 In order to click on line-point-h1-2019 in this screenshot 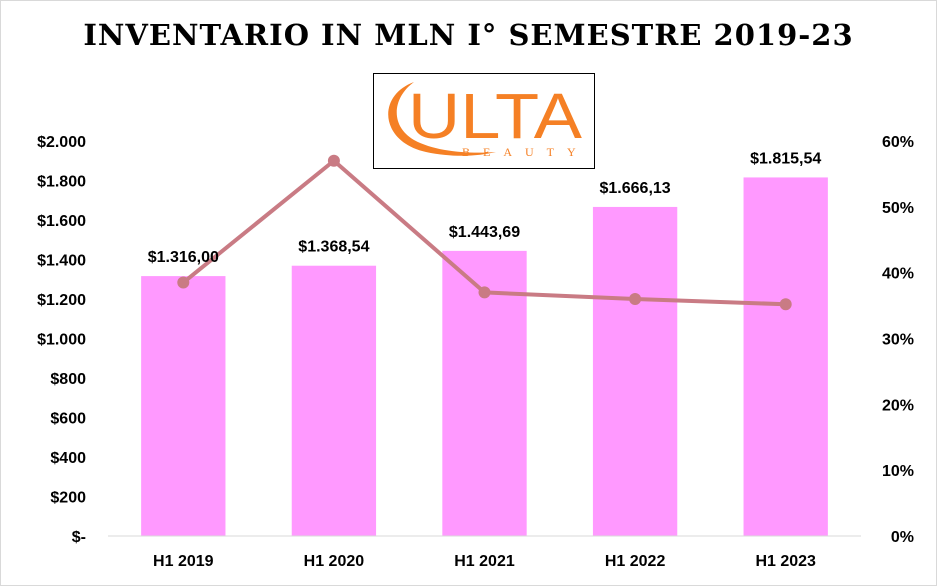, I will do `click(183, 282)`.